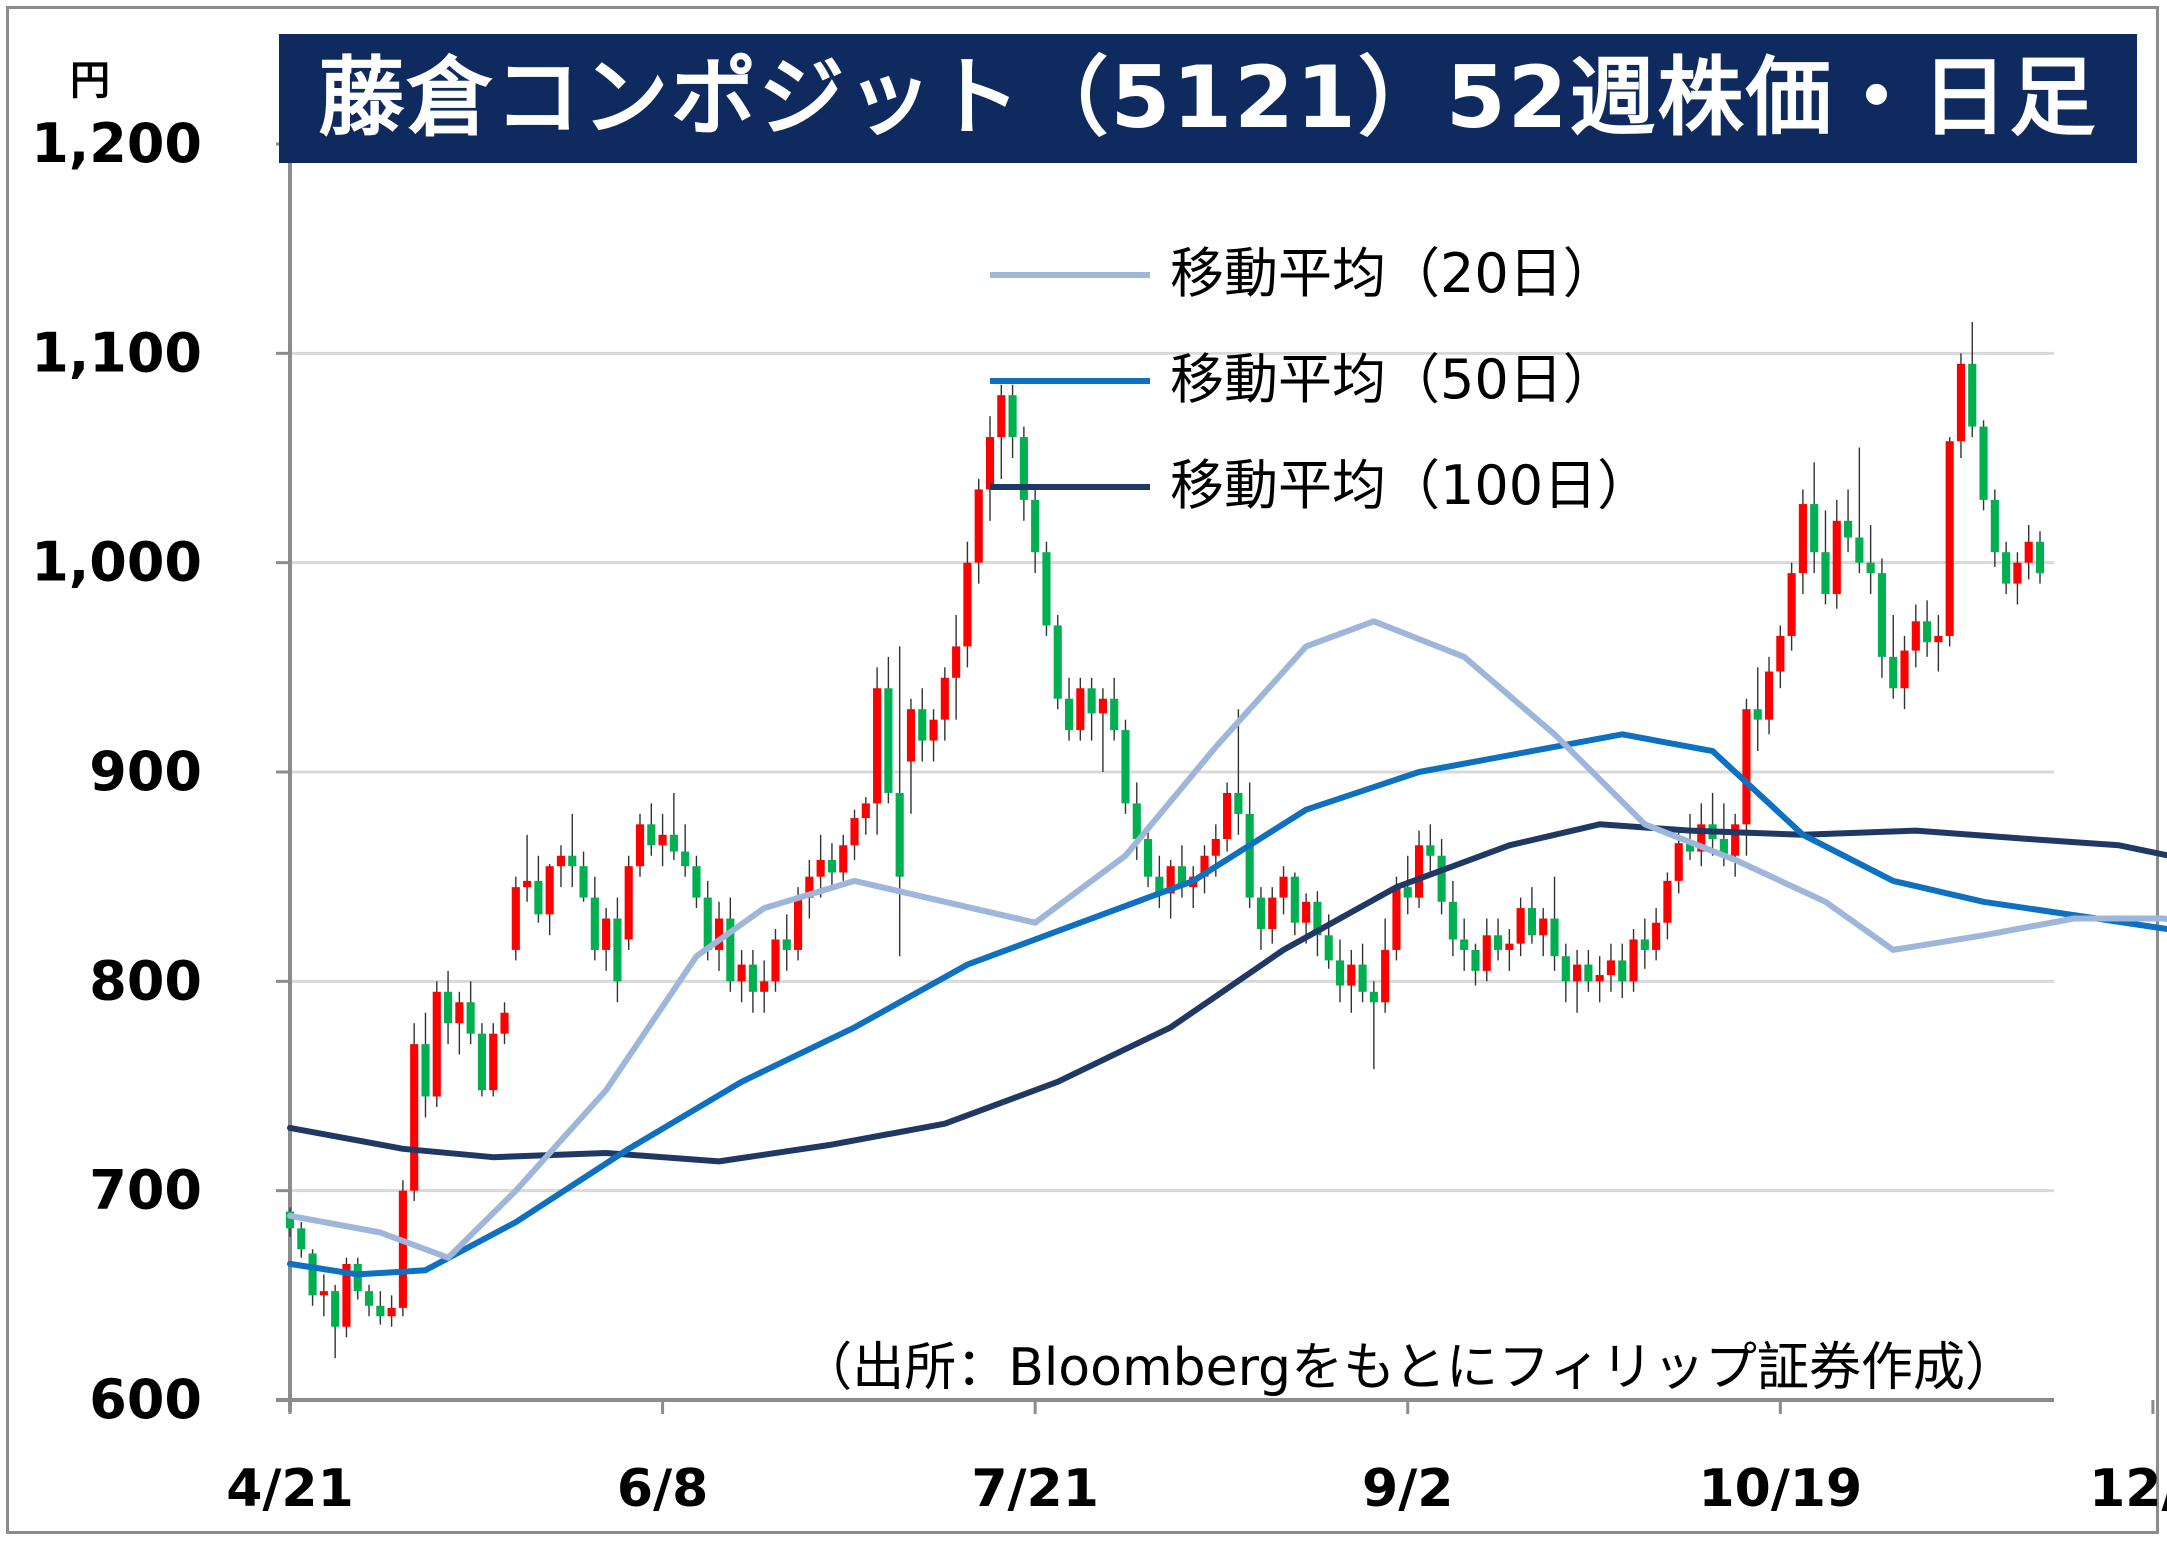 The height and width of the screenshot is (1542, 2167). Describe the element at coordinates (1393, 273) in the screenshot. I see `legend-label-ma20: 移動平均（20日）` at that location.